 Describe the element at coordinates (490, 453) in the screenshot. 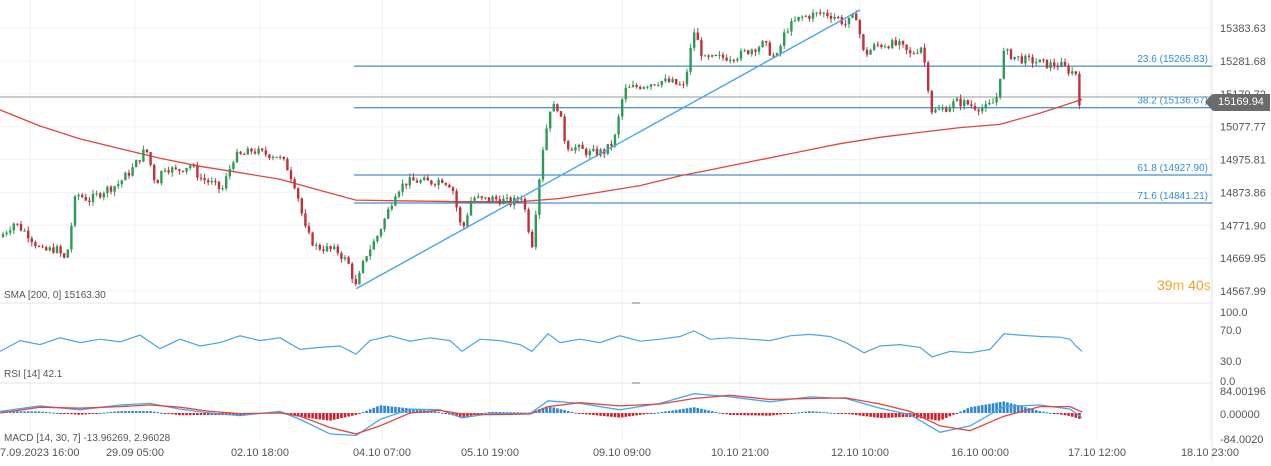

I see `time-tick-label: 05.10 19:00` at that location.